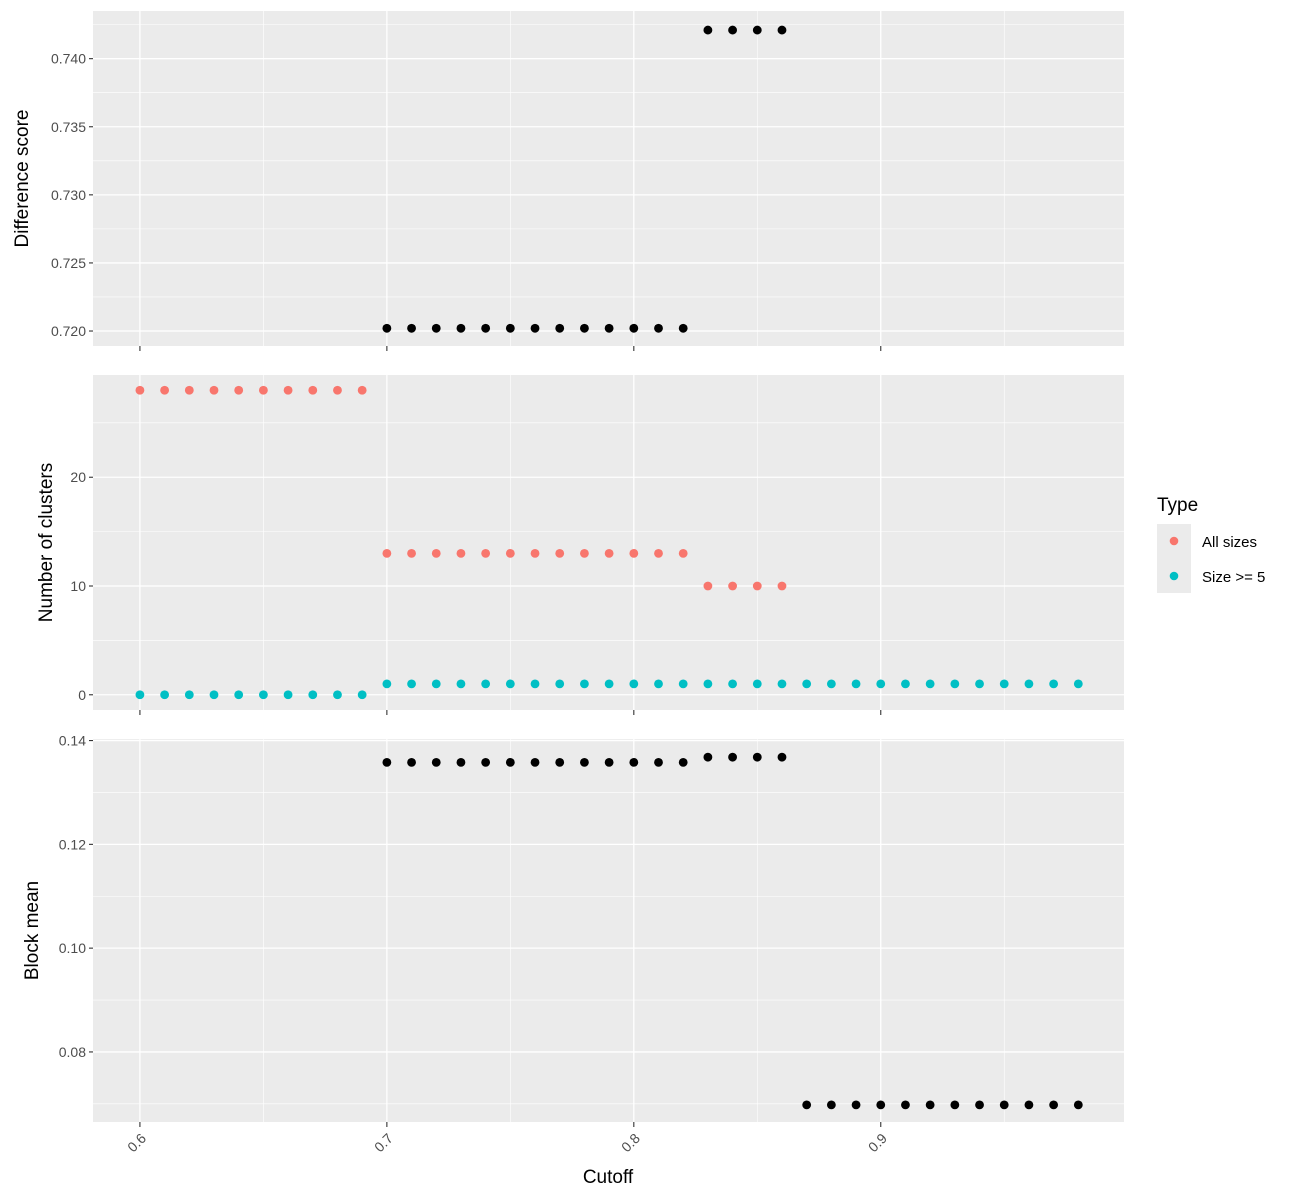 The height and width of the screenshot is (1200, 1300). Describe the element at coordinates (608, 1177) in the screenshot. I see `x-axis-title: Cutoff` at that location.